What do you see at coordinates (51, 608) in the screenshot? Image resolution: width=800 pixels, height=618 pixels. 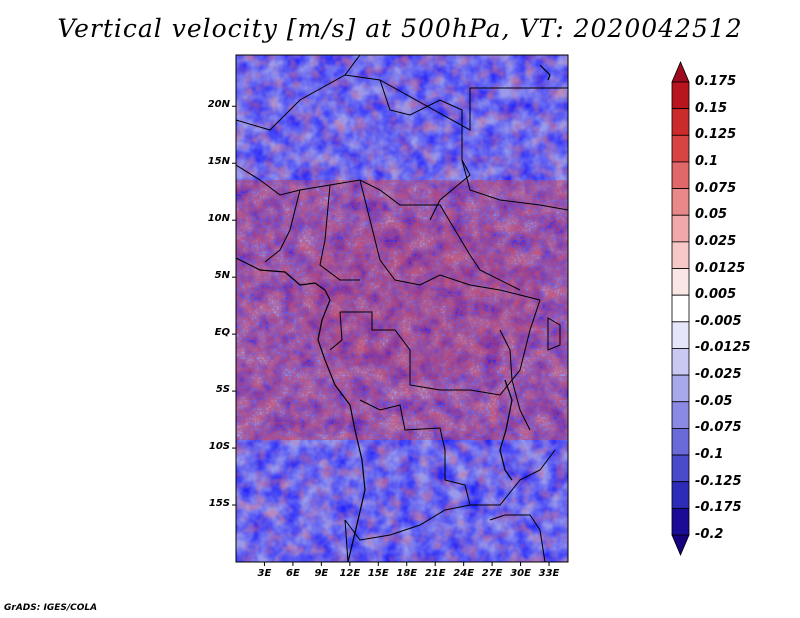 I see `credit-text: GrADS: IGES/COLA` at bounding box center [51, 608].